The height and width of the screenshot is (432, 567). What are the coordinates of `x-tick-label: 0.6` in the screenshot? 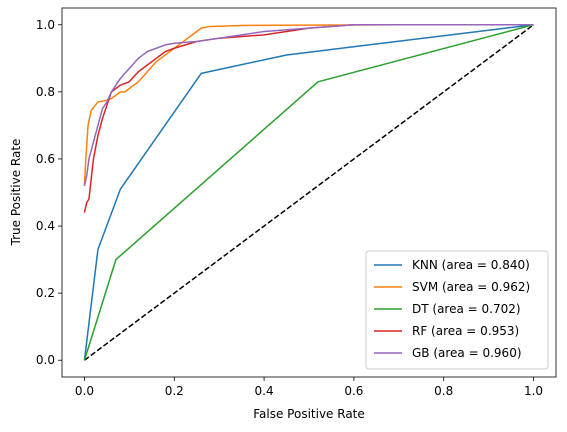 It's located at (353, 391).